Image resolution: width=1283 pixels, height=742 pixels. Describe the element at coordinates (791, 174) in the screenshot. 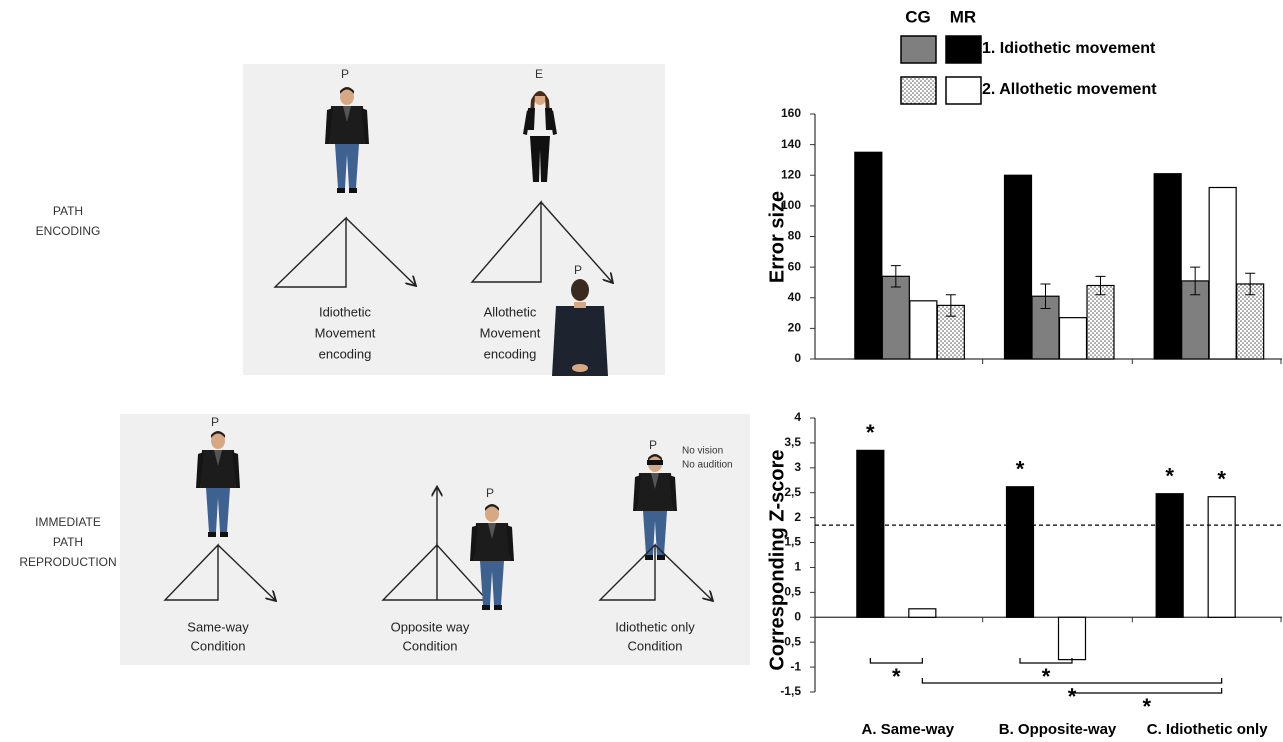

I see `y-tick-label: 120` at that location.